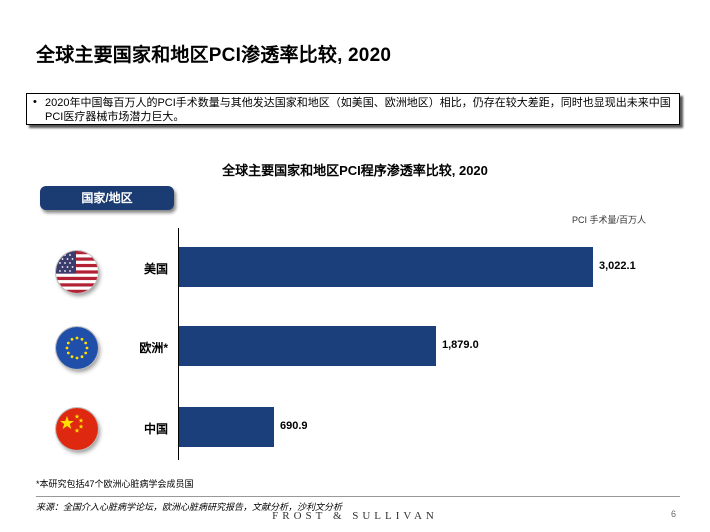 This screenshot has width=710, height=532. Describe the element at coordinates (358, 496) in the screenshot. I see `footer-divider` at that location.